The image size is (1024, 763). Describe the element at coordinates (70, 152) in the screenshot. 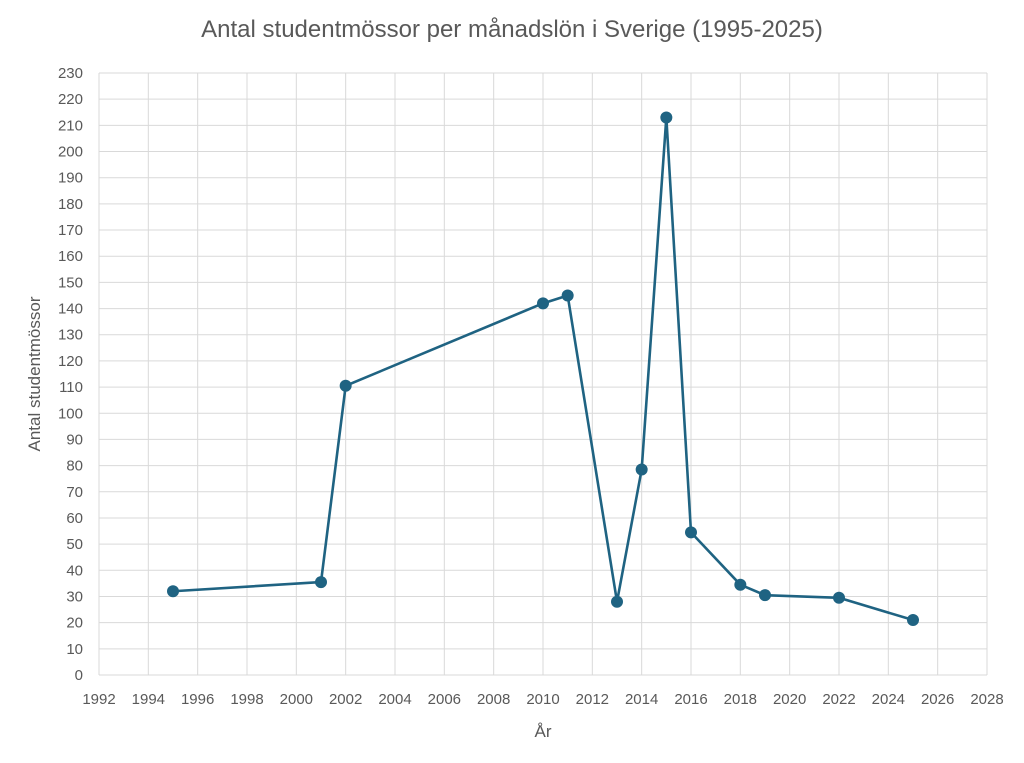

I see `y-tick-label: 200` at that location.